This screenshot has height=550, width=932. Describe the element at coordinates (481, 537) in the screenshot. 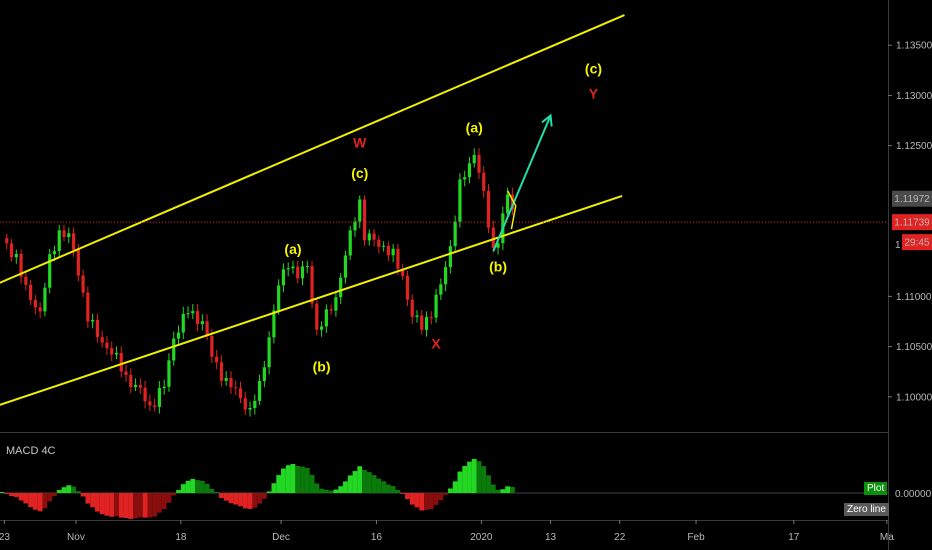

I see `time-tick-label: 2020` at that location.